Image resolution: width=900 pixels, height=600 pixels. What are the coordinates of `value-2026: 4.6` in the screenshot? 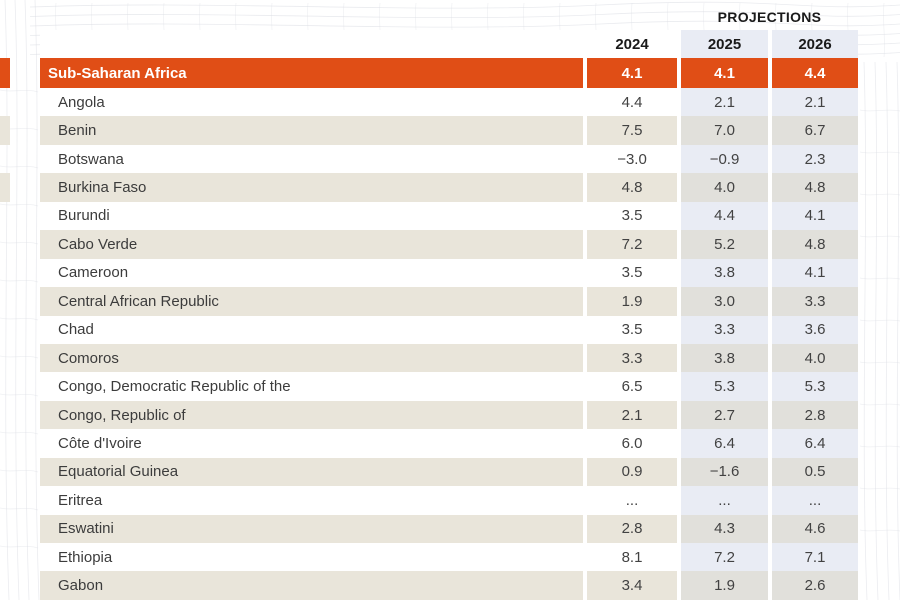 It's located at (815, 528).